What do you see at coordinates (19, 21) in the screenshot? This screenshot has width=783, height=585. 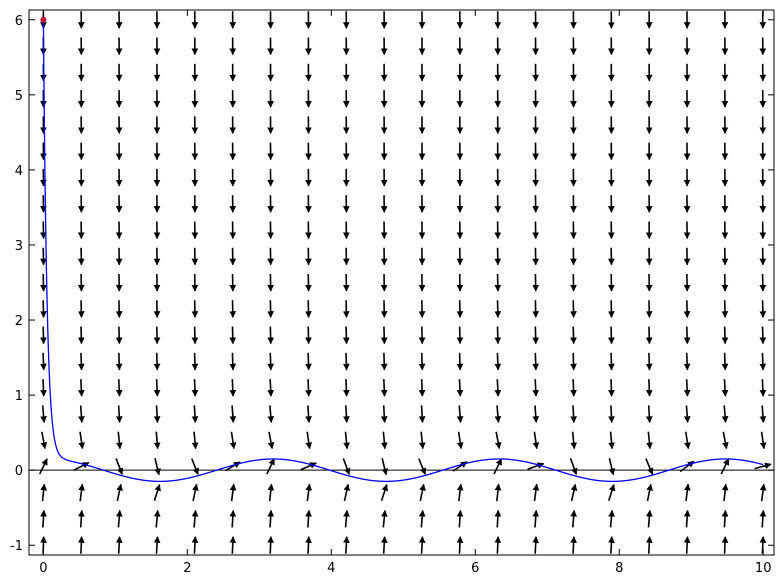 I see `y-tick-label: 6` at bounding box center [19, 21].